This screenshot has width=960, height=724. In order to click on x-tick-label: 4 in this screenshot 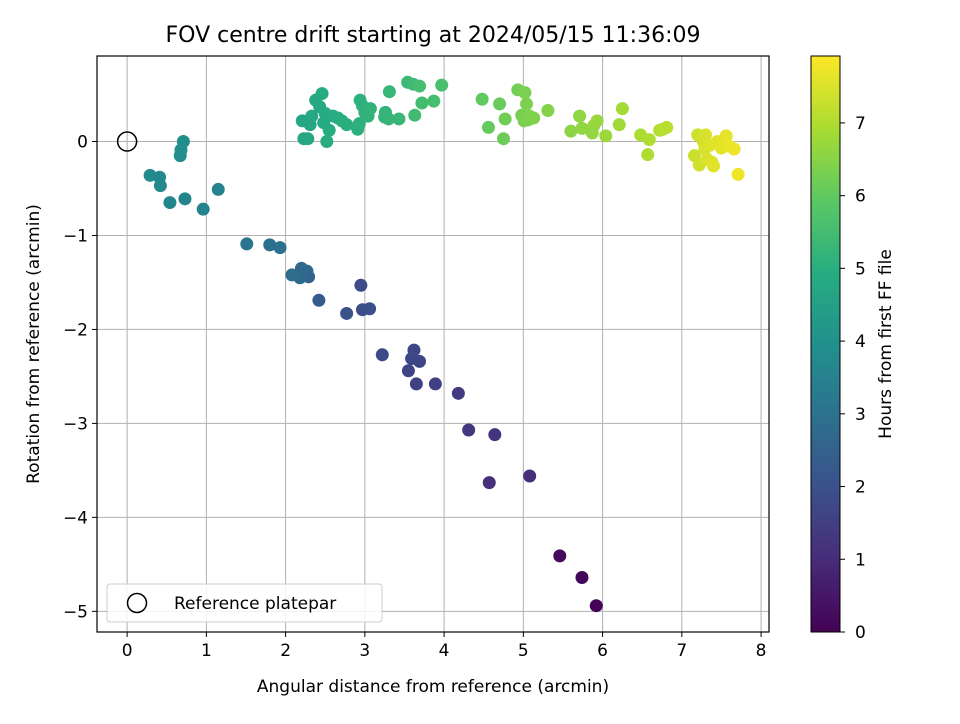, I will do `click(444, 651)`.